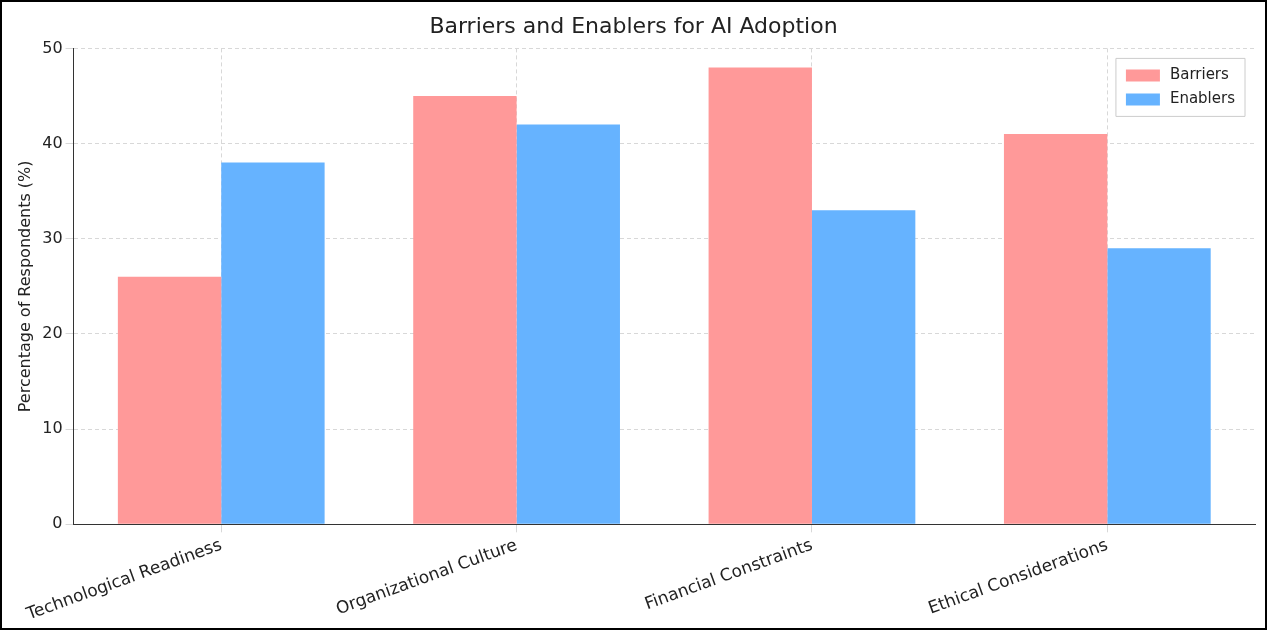 This screenshot has width=1267, height=630. Describe the element at coordinates (52, 142) in the screenshot. I see `y-tick-label: 40` at that location.